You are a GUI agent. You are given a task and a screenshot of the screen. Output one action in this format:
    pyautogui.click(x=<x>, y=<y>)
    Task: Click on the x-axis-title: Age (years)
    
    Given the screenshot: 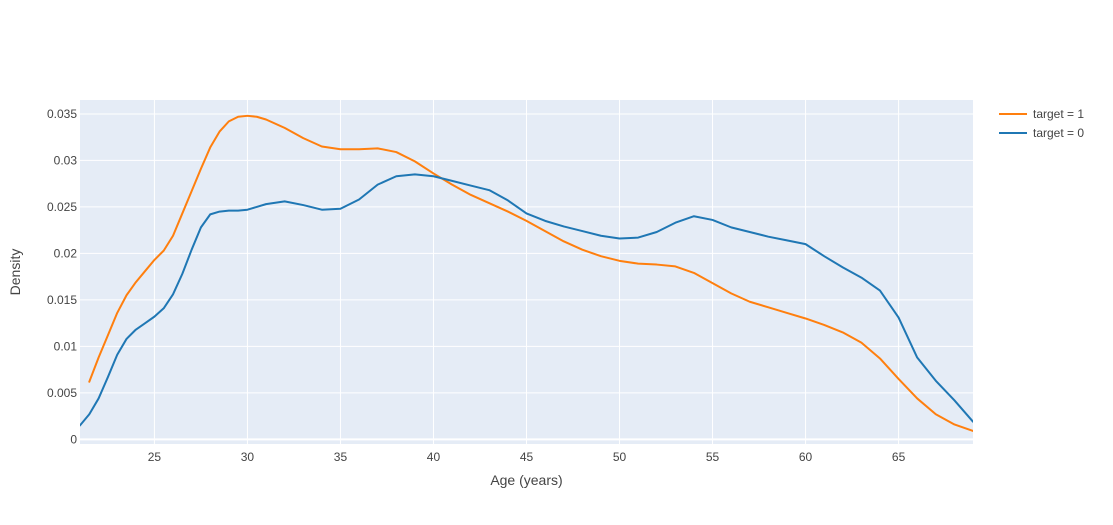 What is the action you would take?
    pyautogui.click(x=526, y=480)
    